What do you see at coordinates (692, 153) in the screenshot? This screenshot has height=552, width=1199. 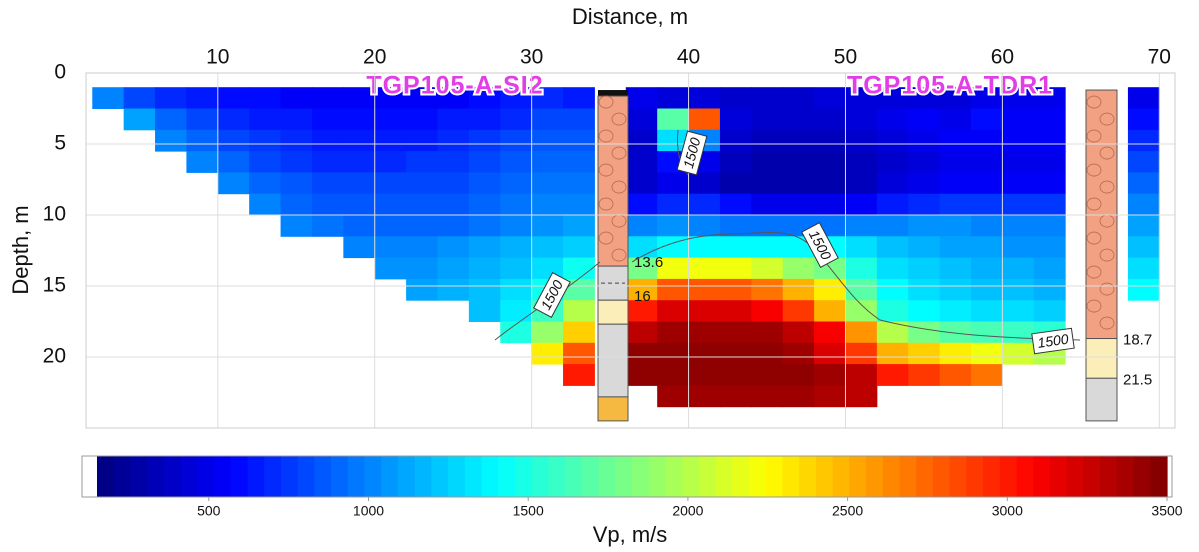 I see `contour-label-box` at bounding box center [692, 153].